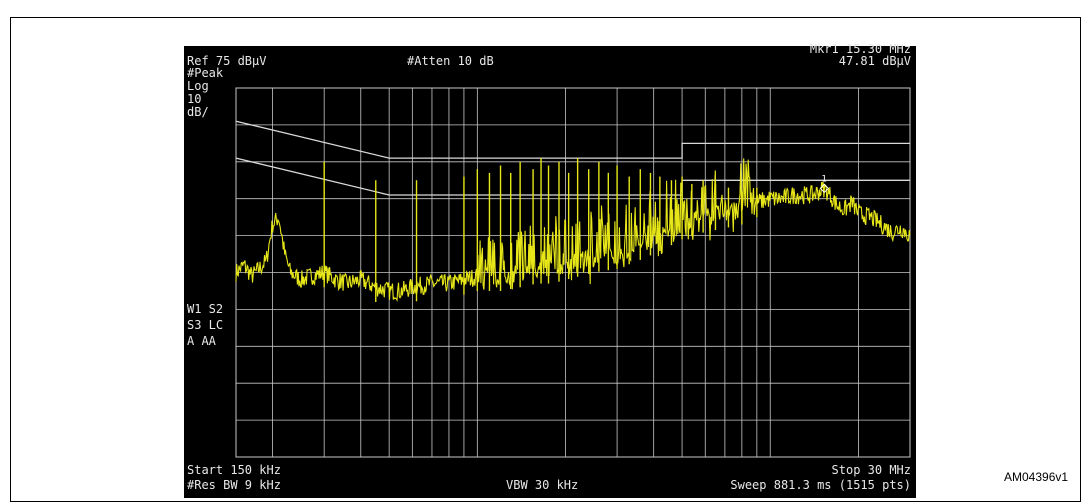  Describe the element at coordinates (350, 2) in the screenshot. I see `figure-caption-clip` at that location.